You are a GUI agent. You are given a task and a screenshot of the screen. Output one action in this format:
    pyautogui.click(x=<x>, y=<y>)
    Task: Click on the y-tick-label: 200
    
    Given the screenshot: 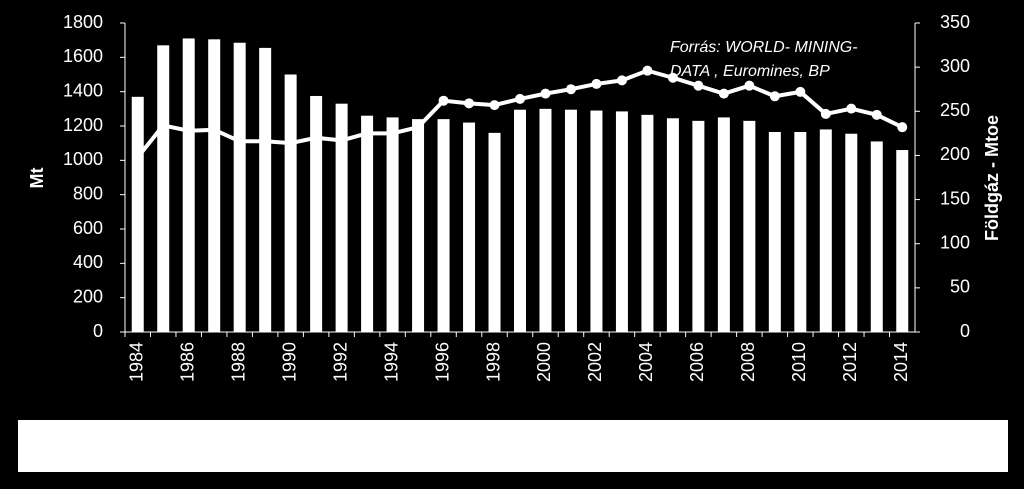 What is the action you would take?
    pyautogui.click(x=88, y=296)
    